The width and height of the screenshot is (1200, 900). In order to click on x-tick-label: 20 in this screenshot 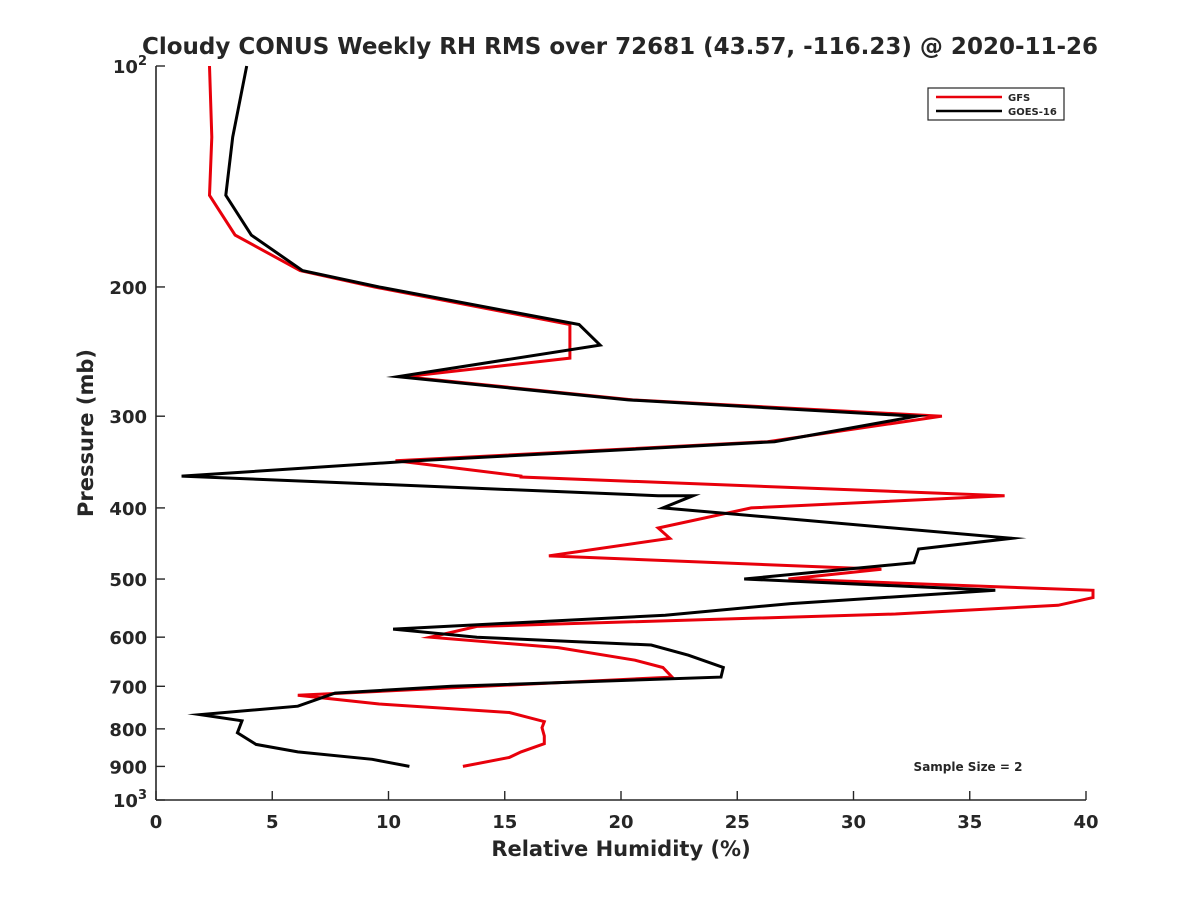, I will do `click(620, 822)`.